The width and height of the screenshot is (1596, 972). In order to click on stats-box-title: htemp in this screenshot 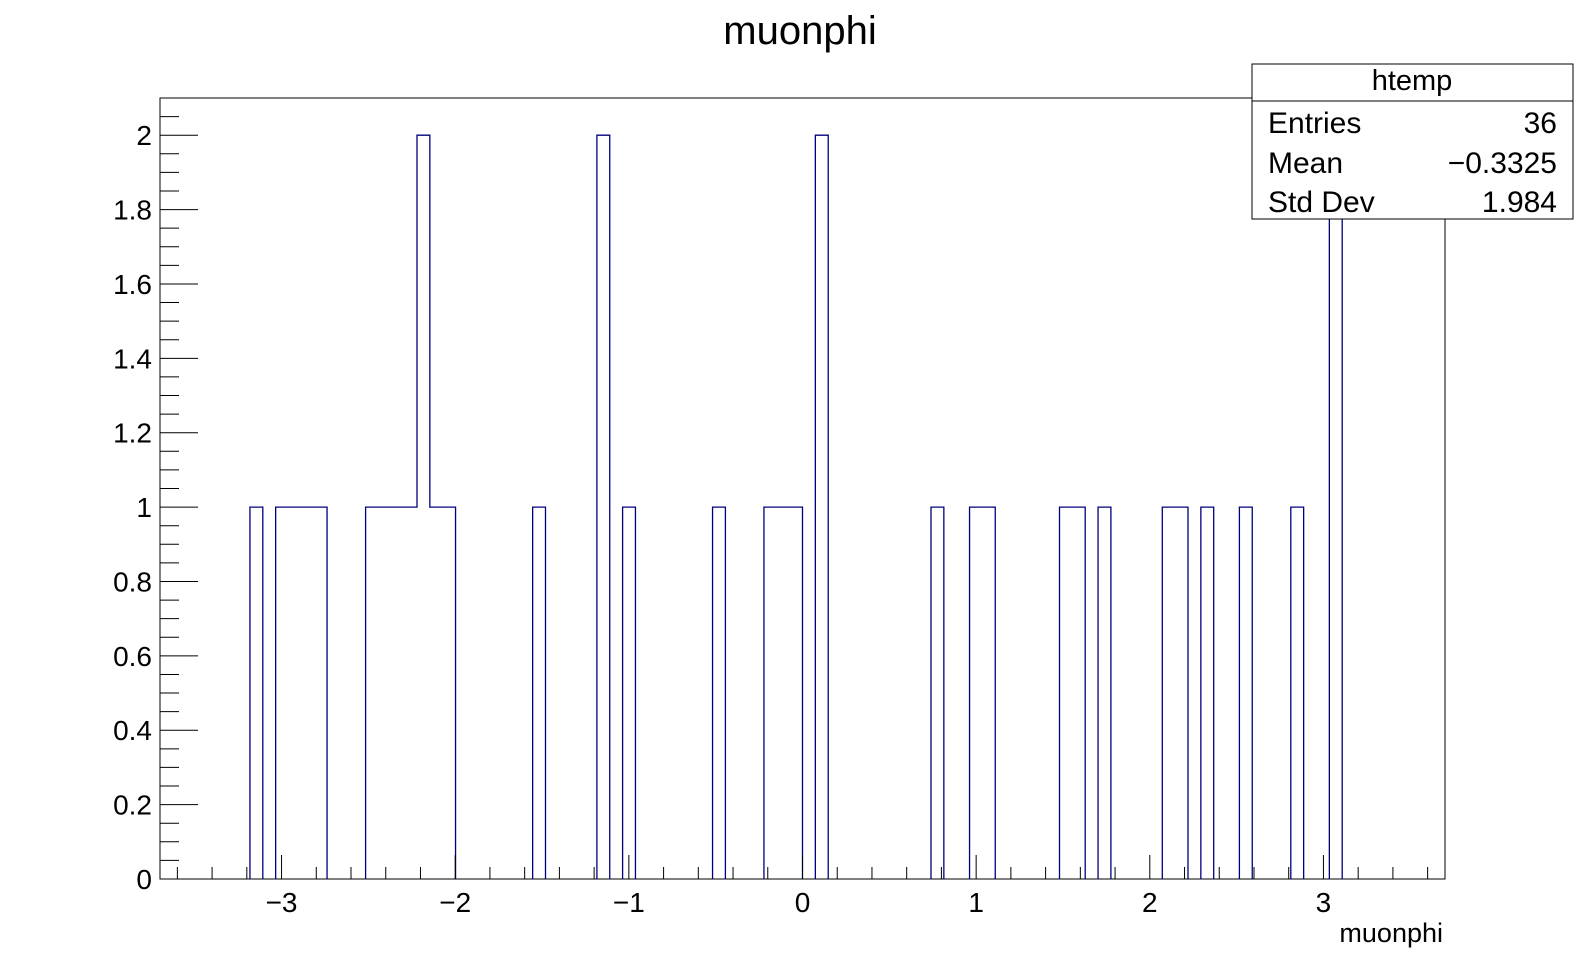, I will do `click(1412, 81)`.